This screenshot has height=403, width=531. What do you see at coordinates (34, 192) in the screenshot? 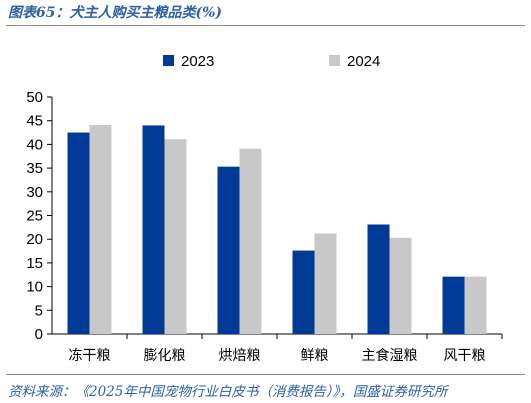
I see `y-tick-label: 30` at bounding box center [34, 192].